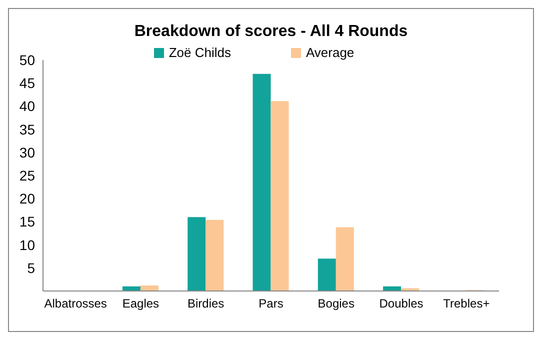  I want to click on x-tick-label: Bogies, so click(336, 303).